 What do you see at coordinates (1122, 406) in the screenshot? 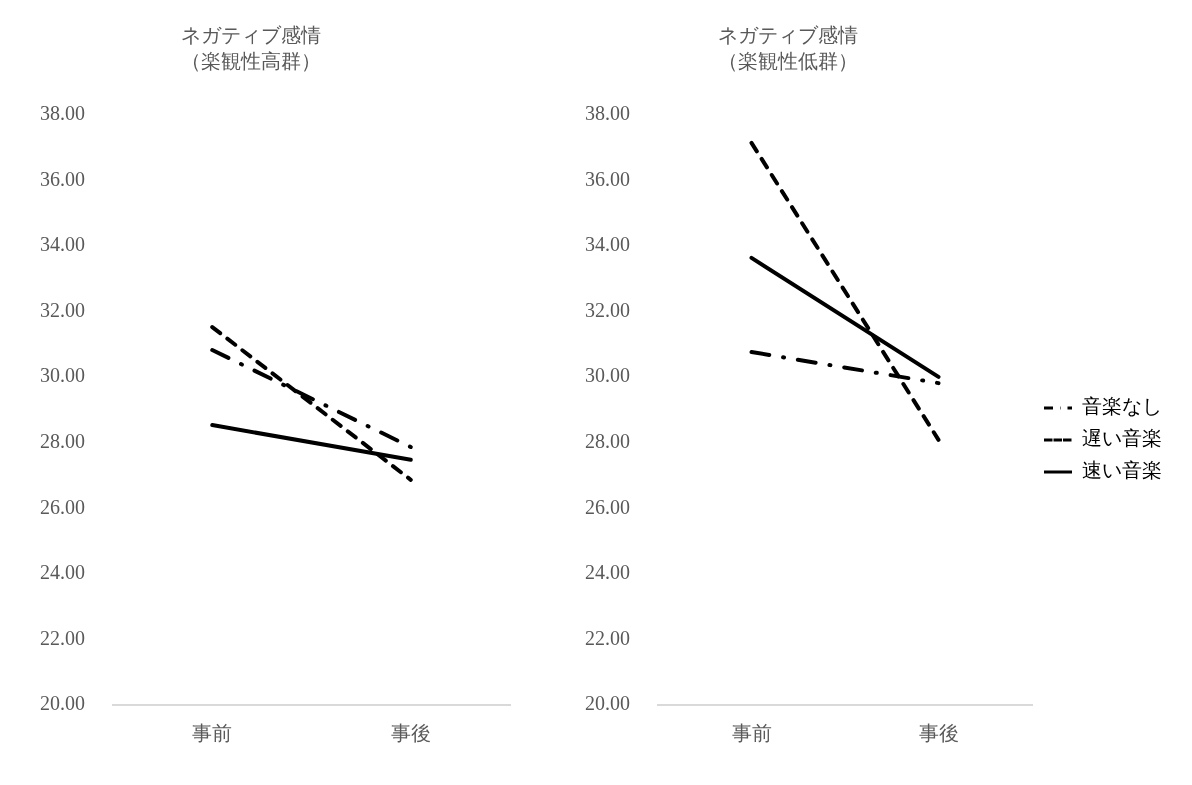
I see `legend-label: 音楽なし` at bounding box center [1122, 406].